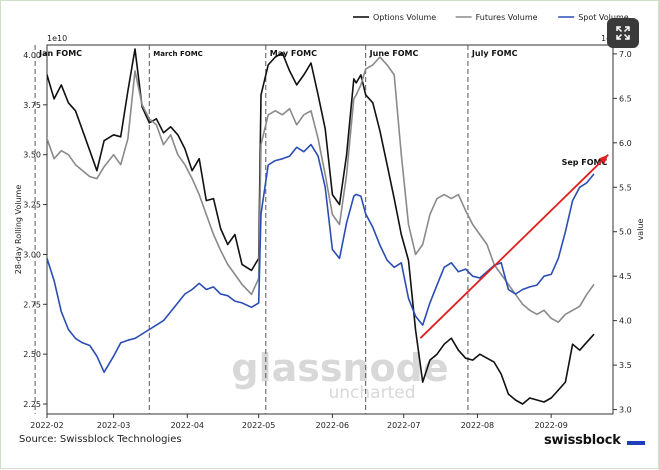  Describe the element at coordinates (514, 246) in the screenshot. I see `trend-arrow-line` at that location.